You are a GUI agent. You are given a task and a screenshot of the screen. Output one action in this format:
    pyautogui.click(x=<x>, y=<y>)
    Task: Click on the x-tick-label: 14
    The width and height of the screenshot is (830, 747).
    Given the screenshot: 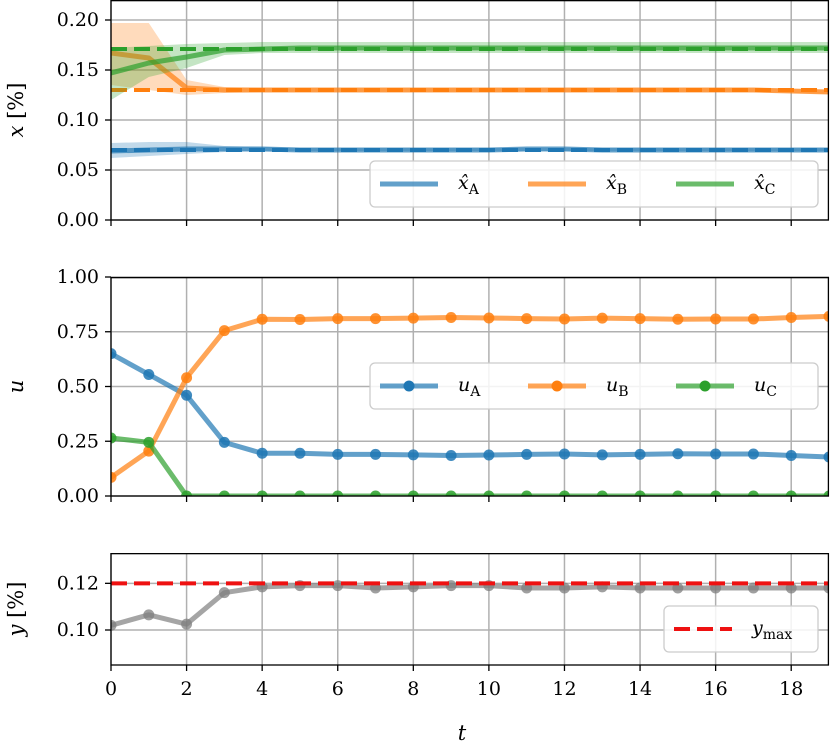 What is the action you would take?
    pyautogui.click(x=640, y=689)
    